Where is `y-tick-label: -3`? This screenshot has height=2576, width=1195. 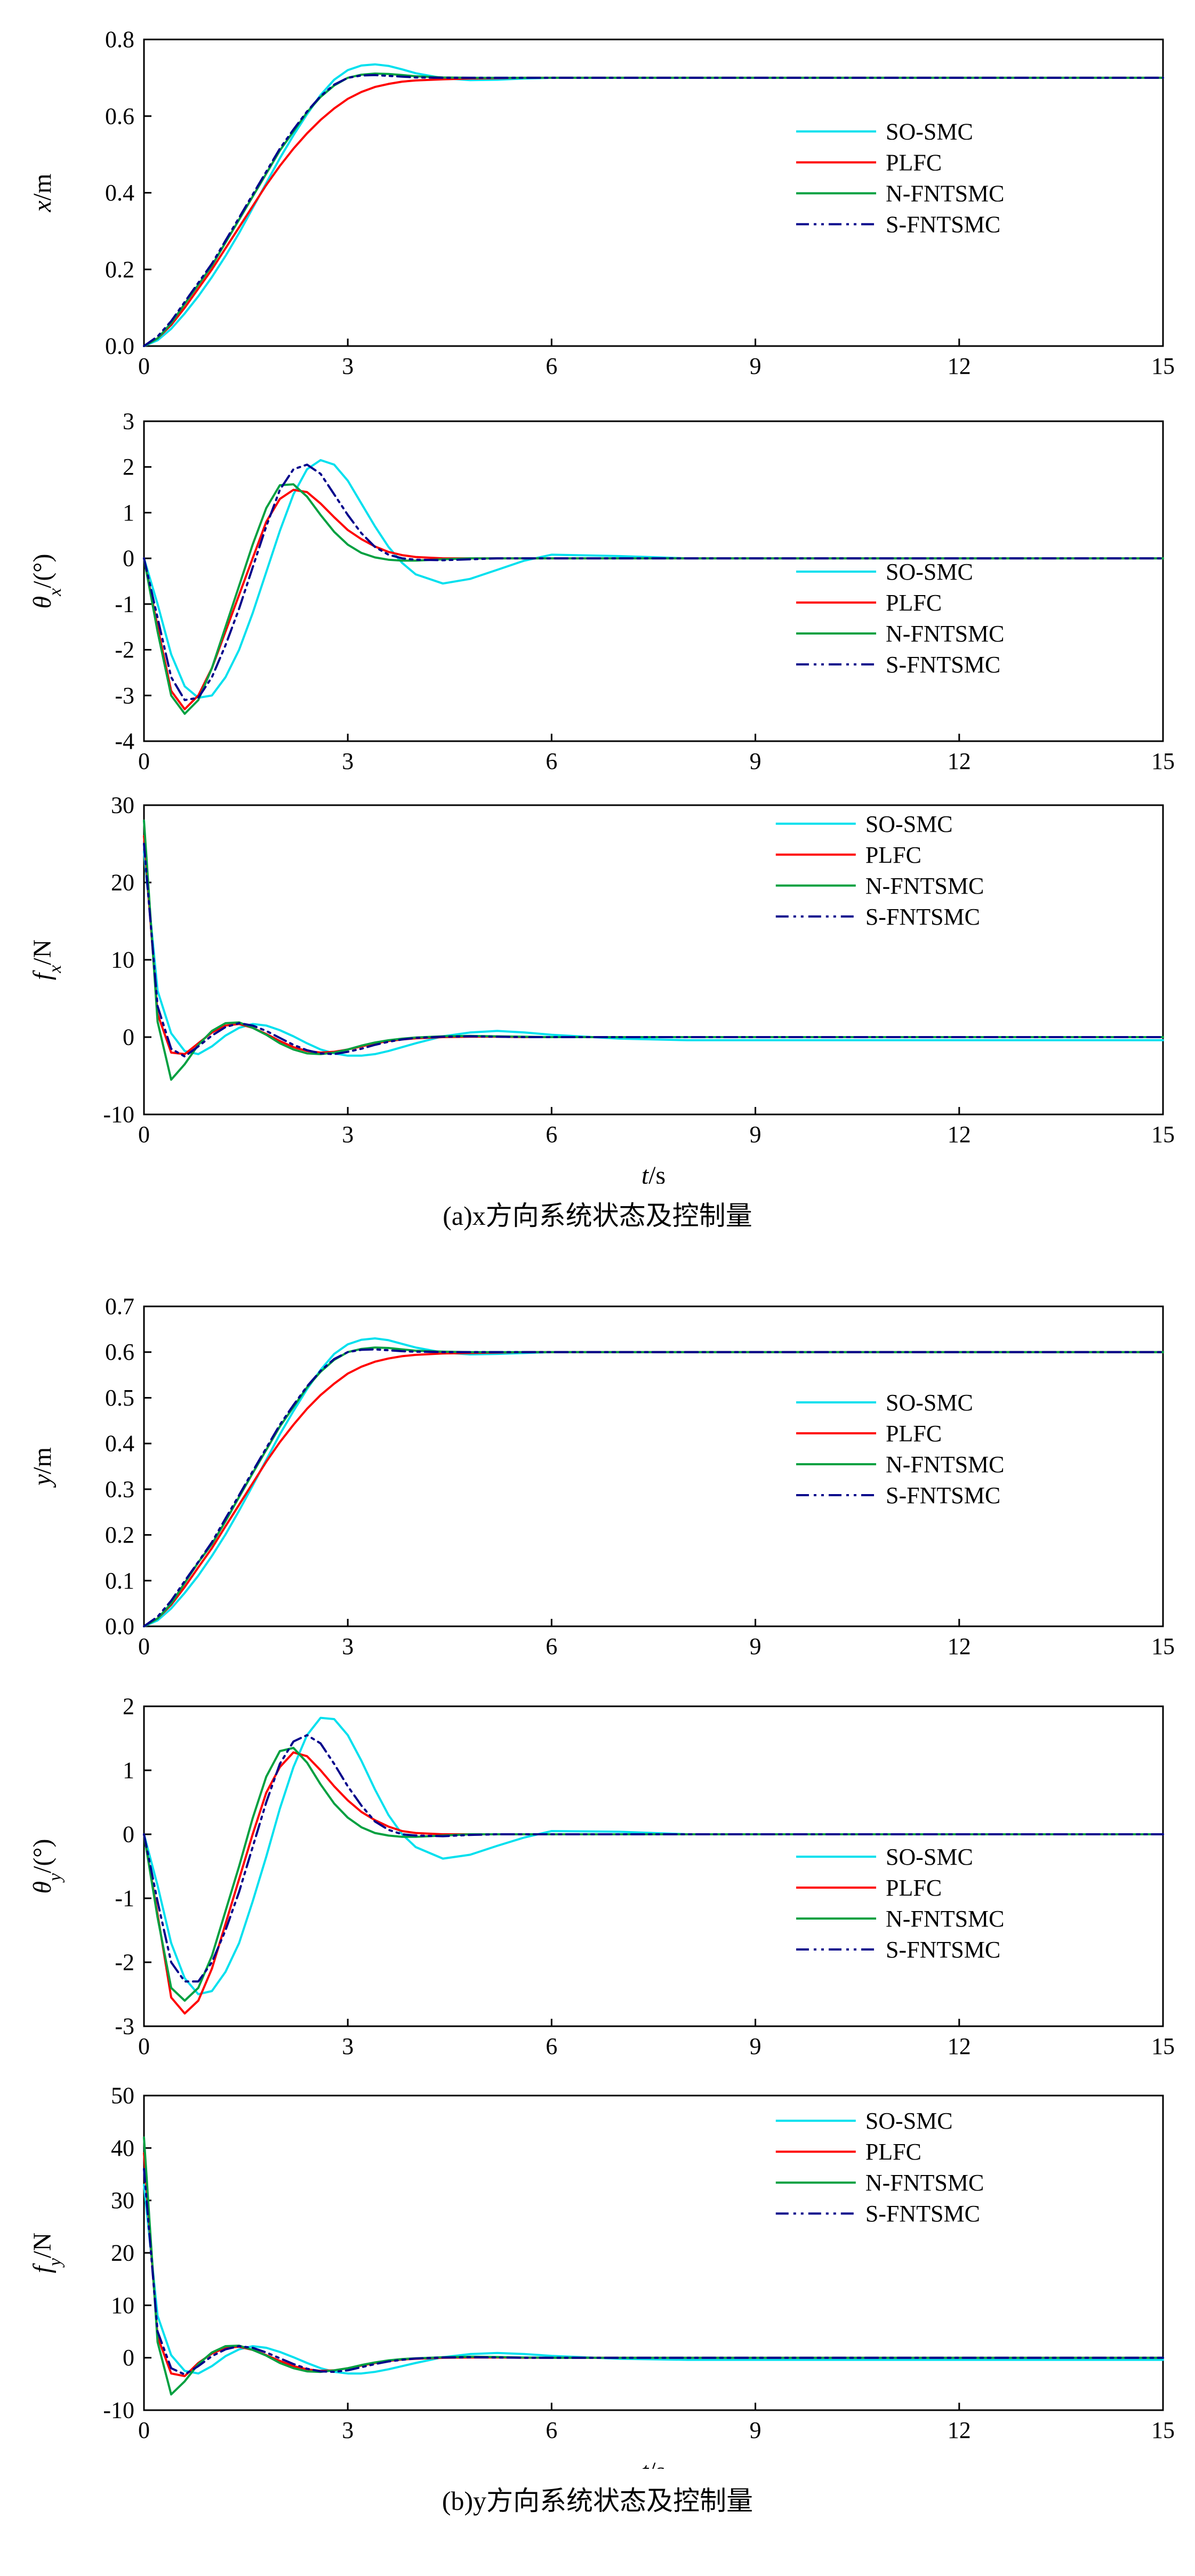 y-tick-label: -3 is located at coordinates (125, 696).